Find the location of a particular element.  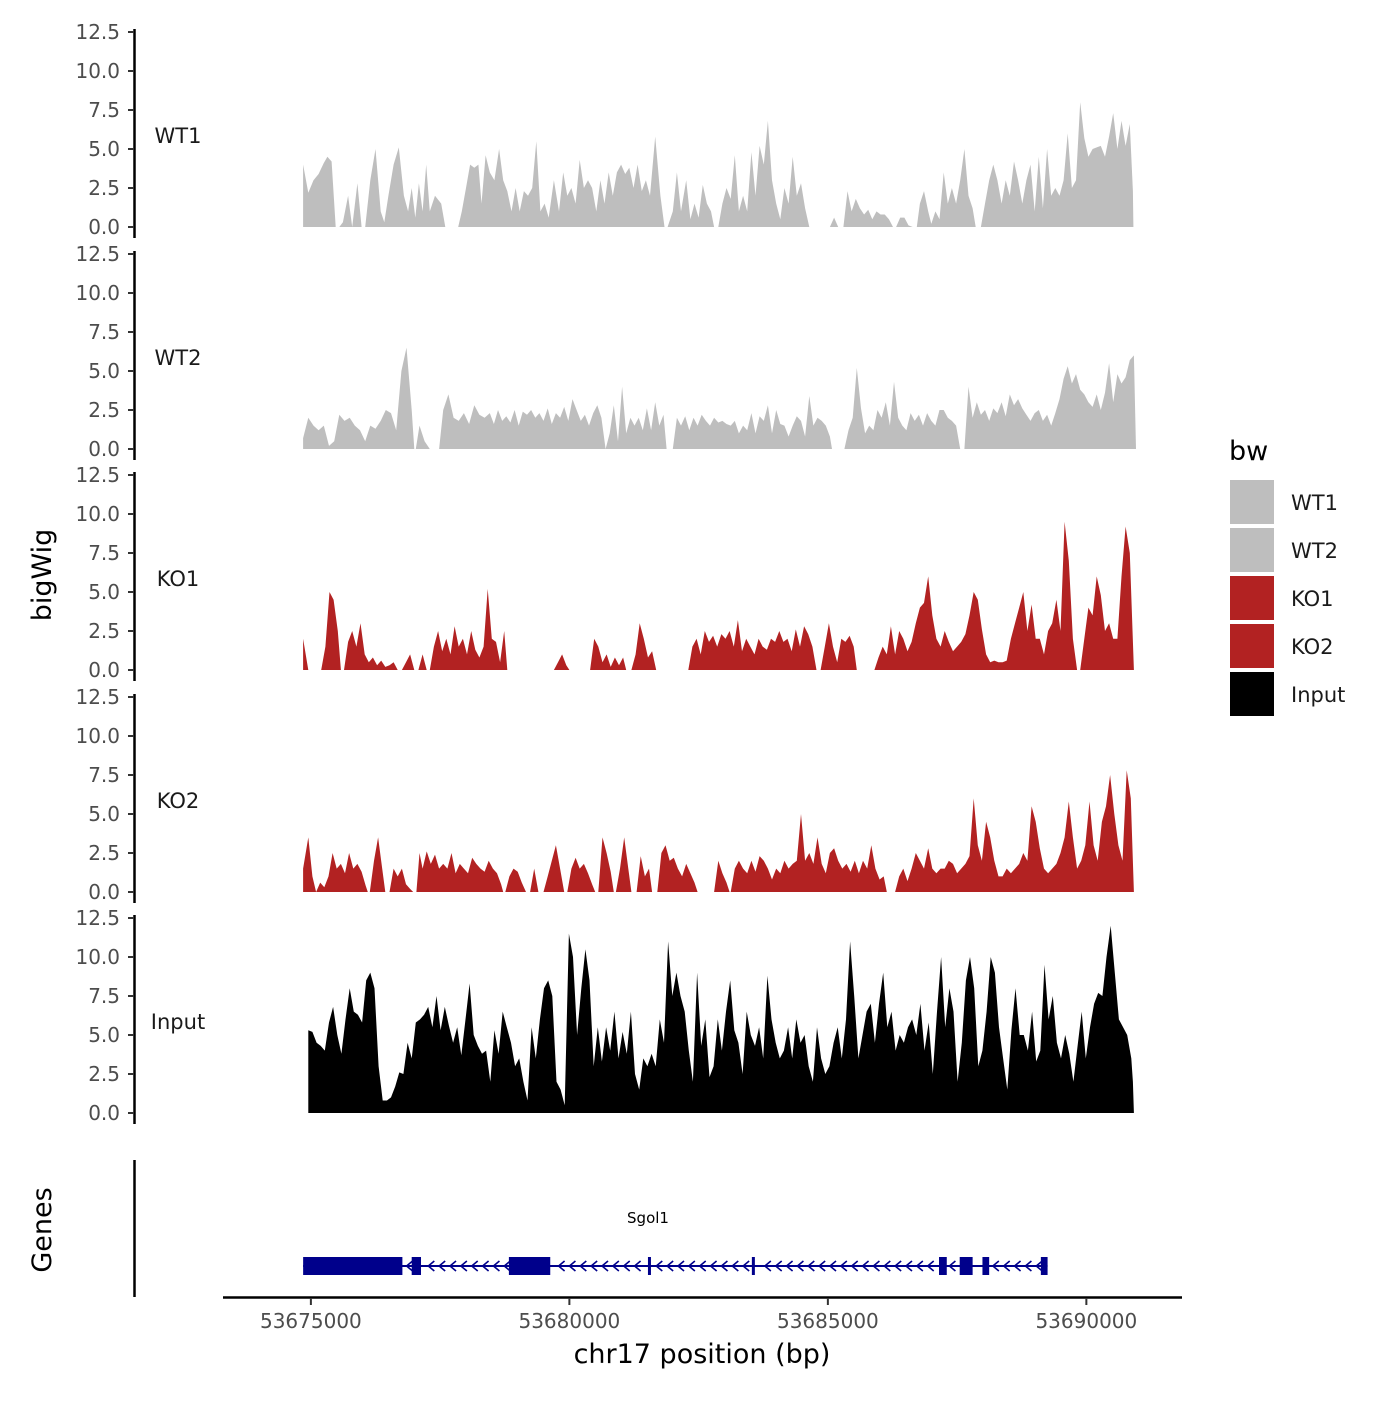

gene-name-label: Sgol1 is located at coordinates (648, 1218).